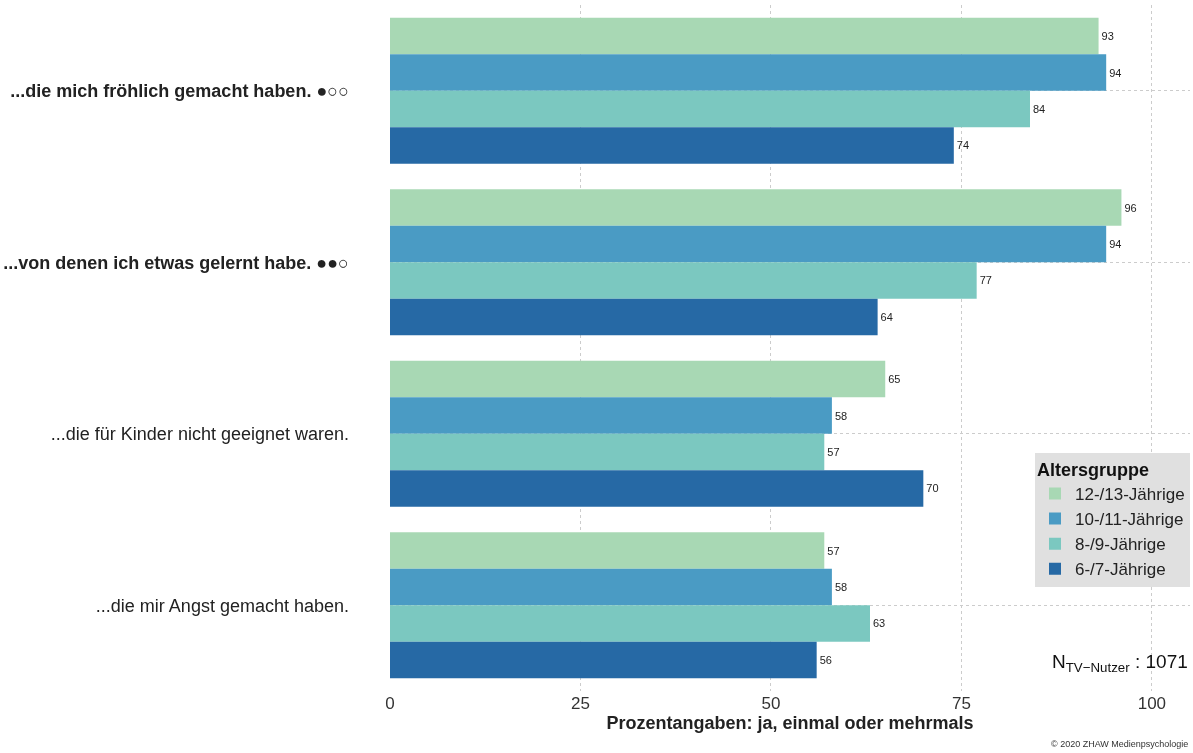  What do you see at coordinates (199, 434) in the screenshot?
I see `y-tick-label: ...die für Kinder nicht geeignet waren.` at bounding box center [199, 434].